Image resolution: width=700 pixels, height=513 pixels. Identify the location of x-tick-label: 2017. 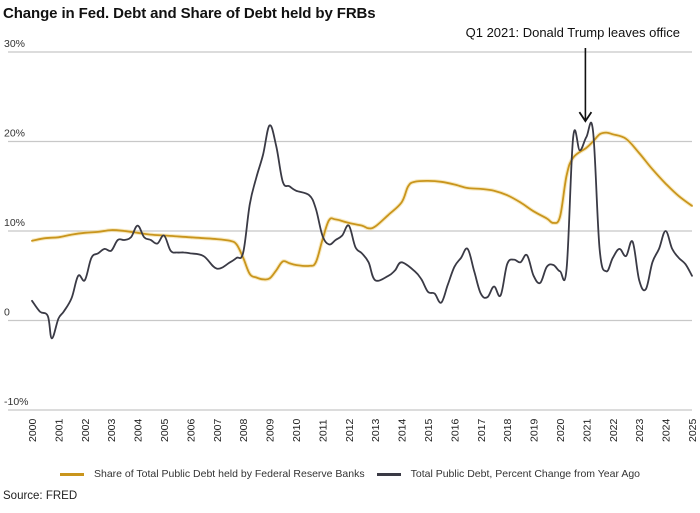
(482, 430).